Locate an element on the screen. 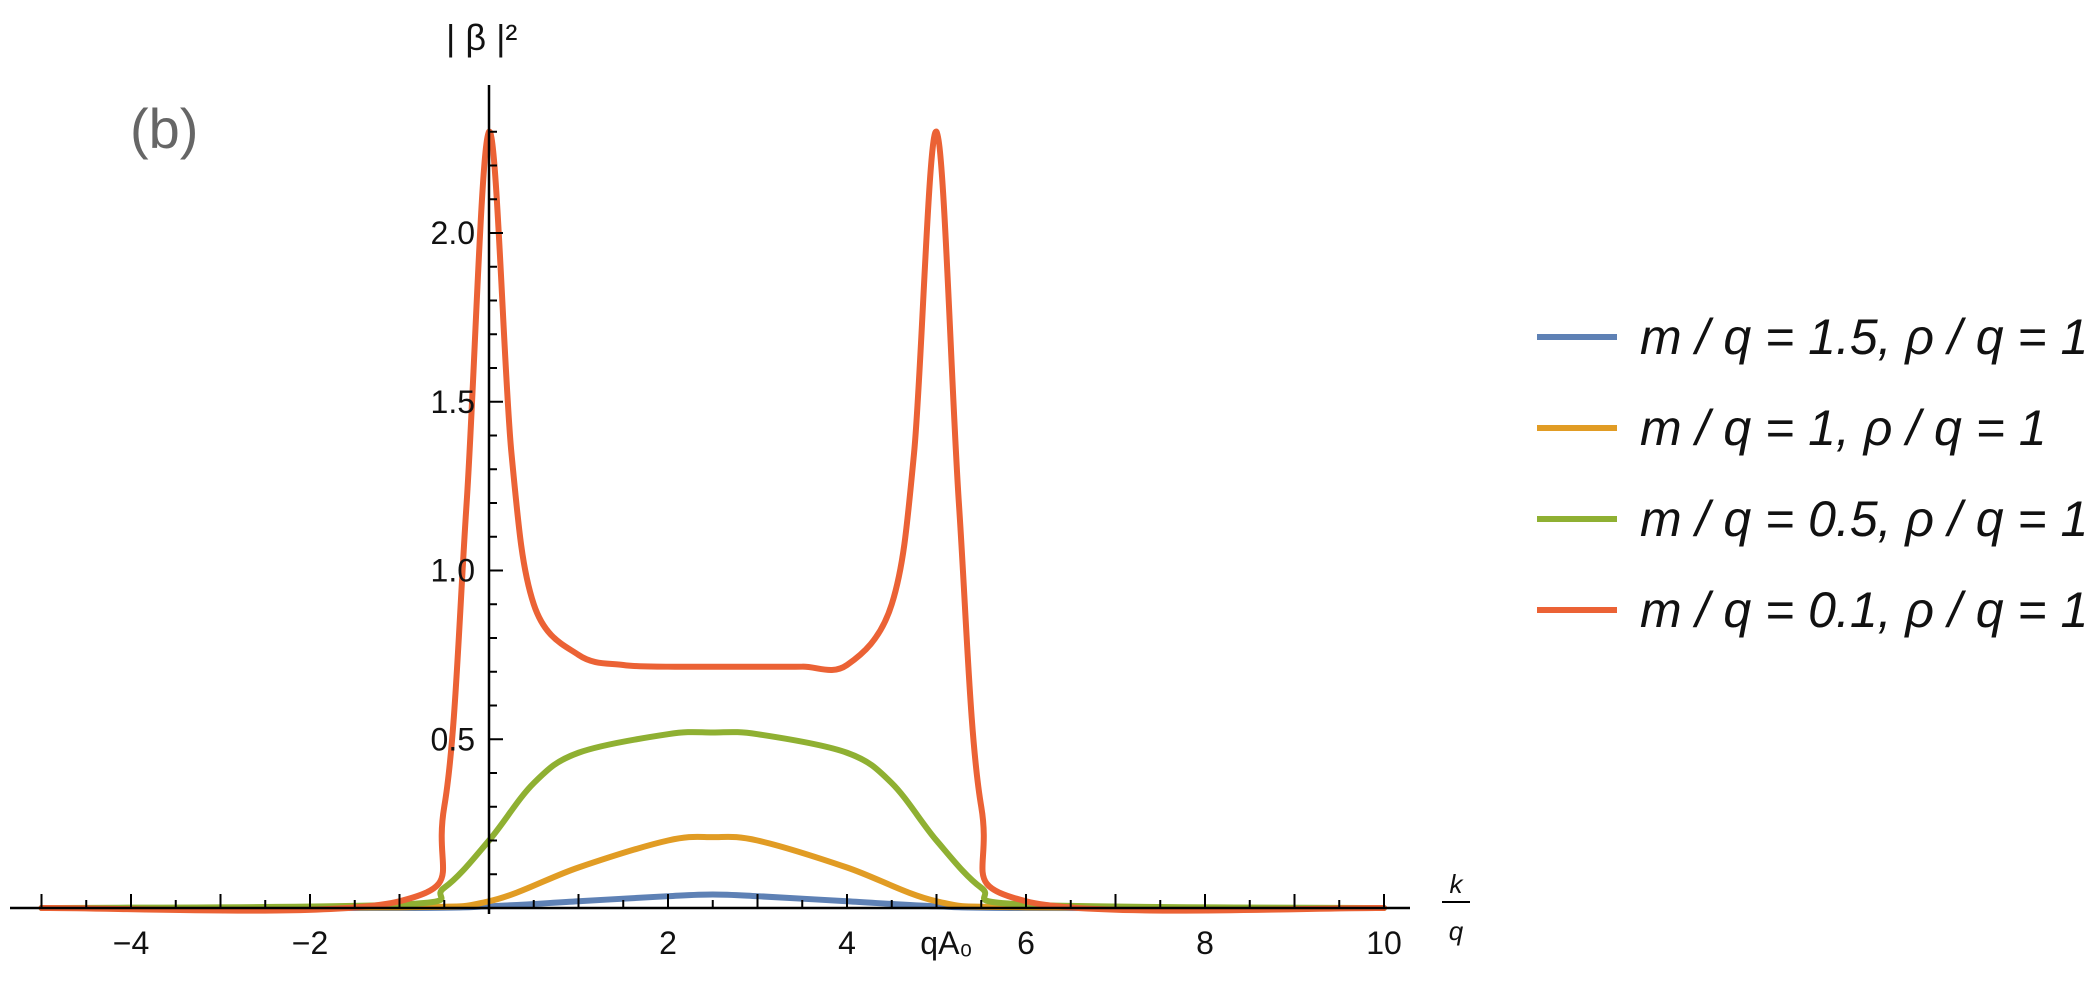  y-tick-label: 0.5 is located at coordinates (453, 739).